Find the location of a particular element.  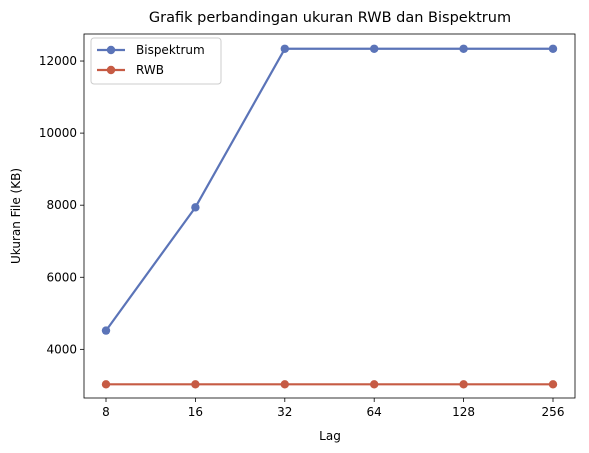

y-tick-label: 6000 is located at coordinates (61, 277).